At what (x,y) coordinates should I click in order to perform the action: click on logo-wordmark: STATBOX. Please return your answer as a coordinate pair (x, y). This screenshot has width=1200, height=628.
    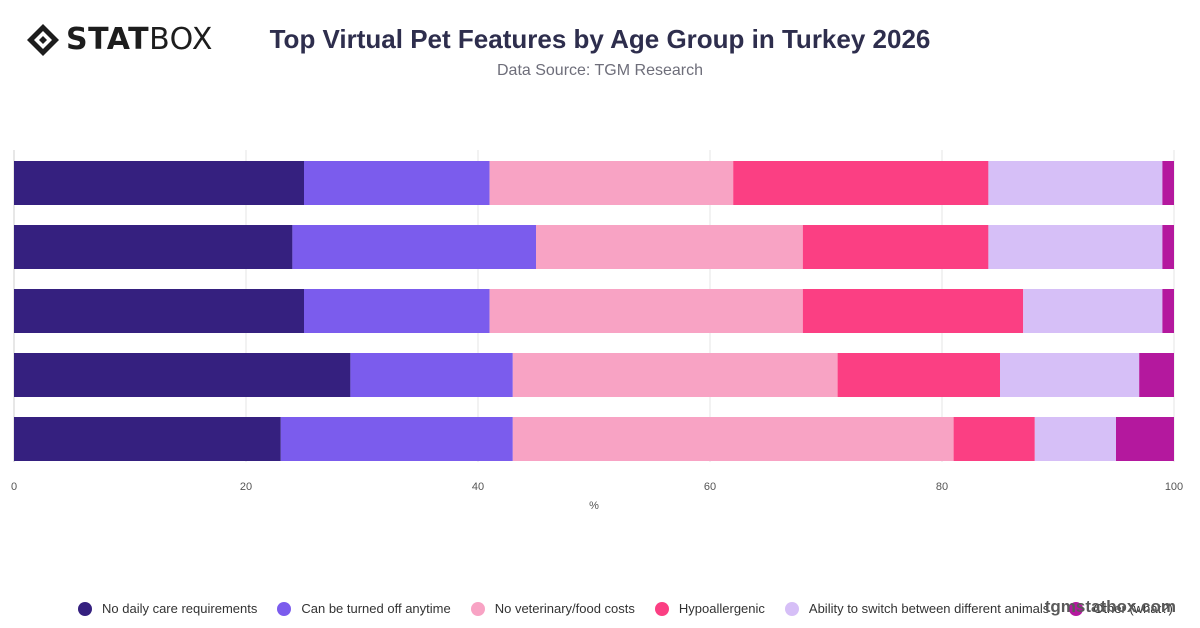
    Looking at the image, I should click on (139, 39).